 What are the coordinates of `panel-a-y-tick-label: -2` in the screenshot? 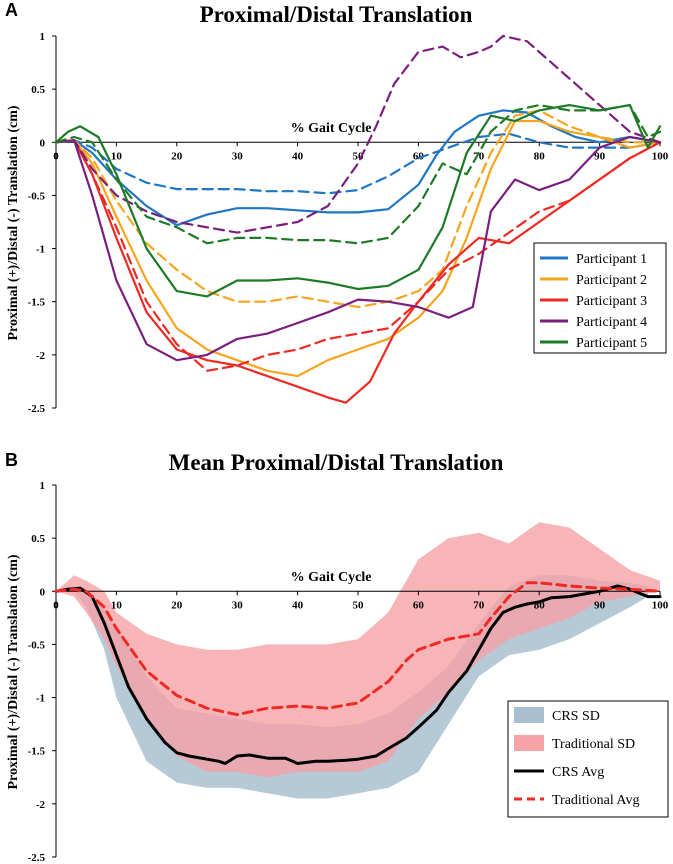 It's located at (41, 356).